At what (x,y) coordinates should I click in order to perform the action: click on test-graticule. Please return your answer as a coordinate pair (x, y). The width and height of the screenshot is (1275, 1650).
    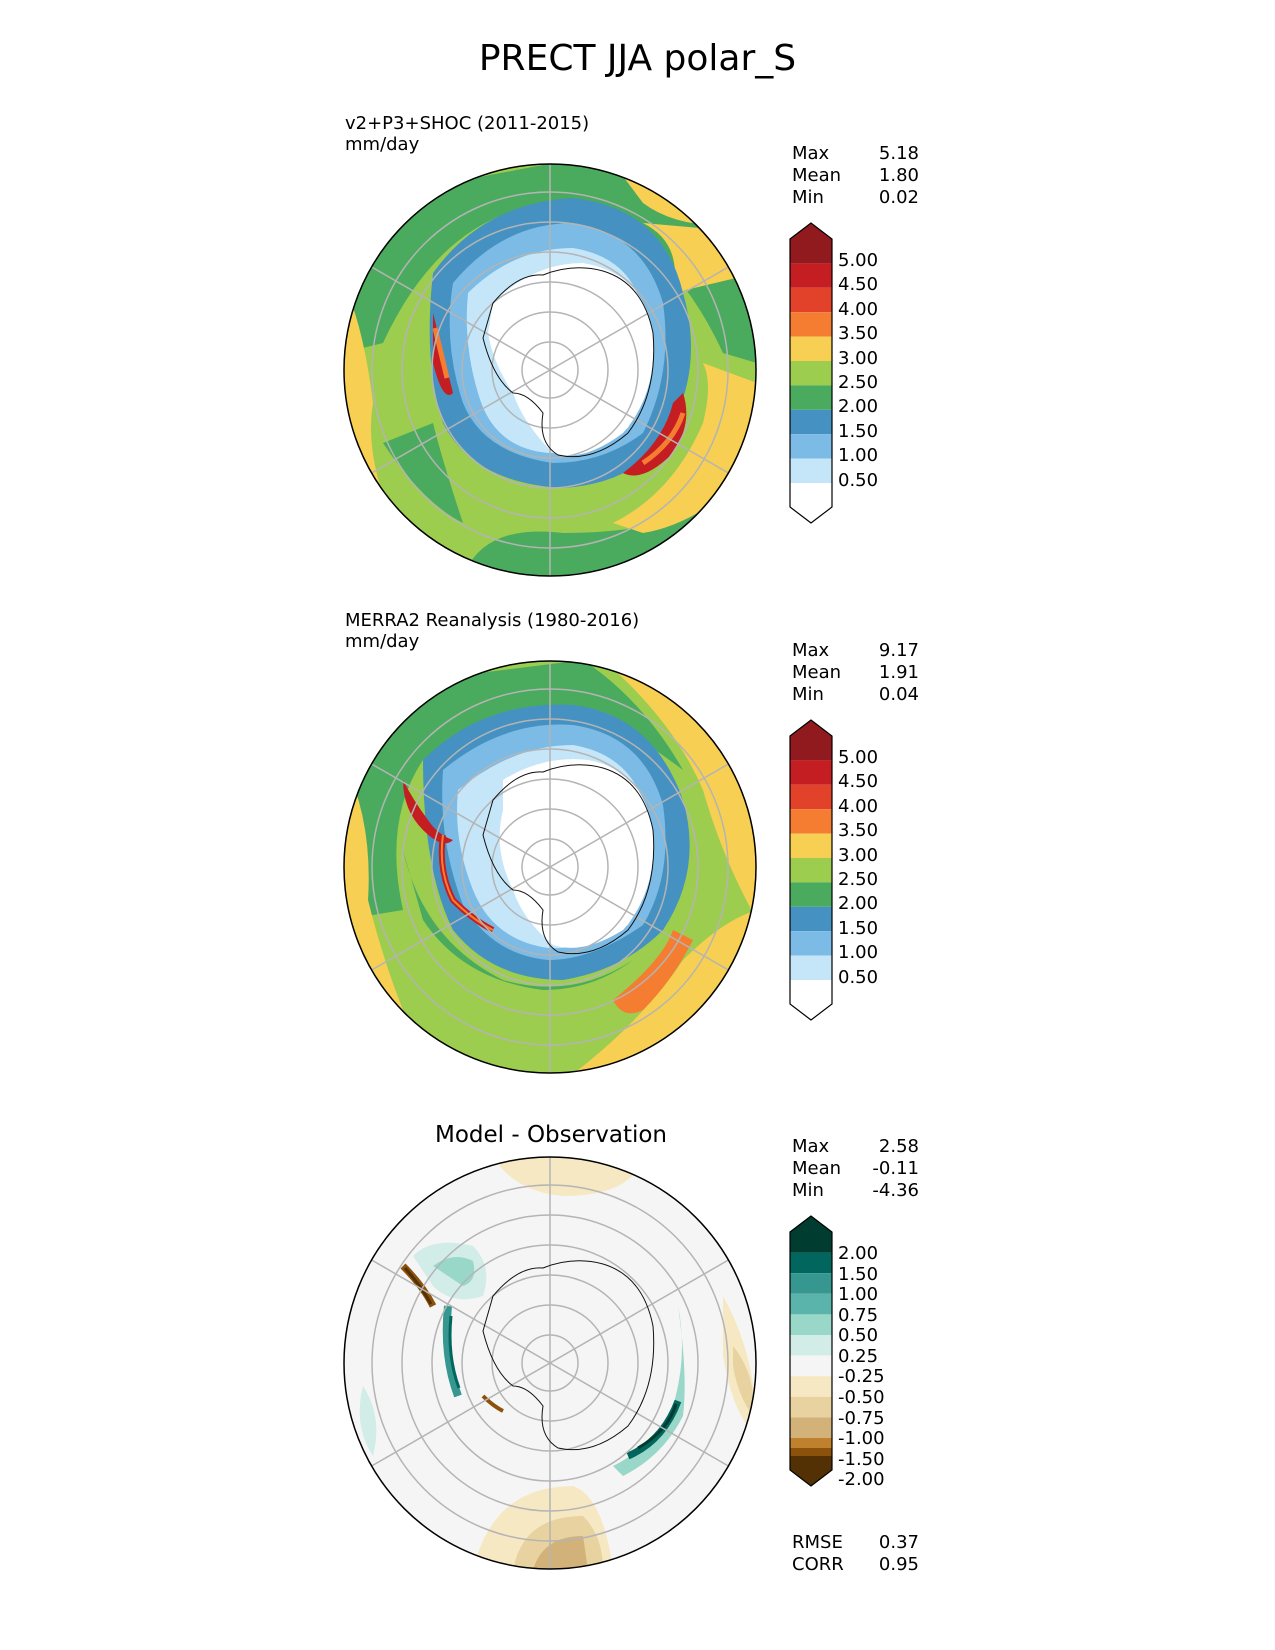
    Looking at the image, I should click on (550, 370).